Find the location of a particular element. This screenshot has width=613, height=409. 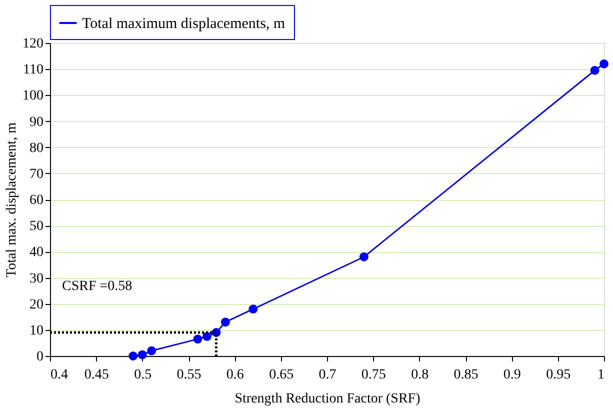

y-tick-label: 10 is located at coordinates (37, 330).